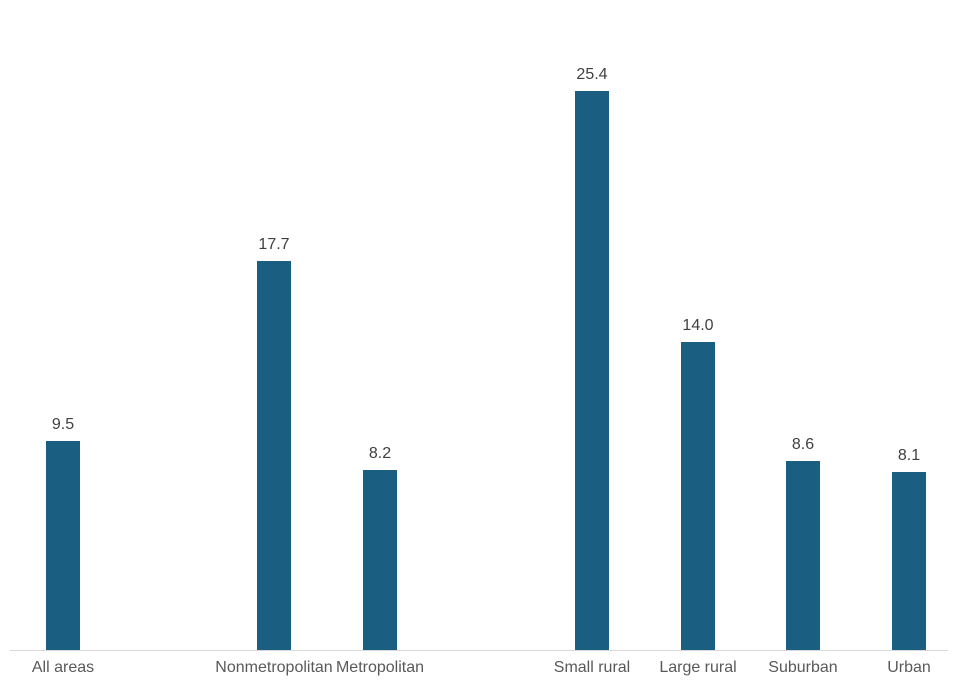 Image resolution: width=972 pixels, height=688 pixels. I want to click on category-label-all-areas: All areas, so click(63, 667).